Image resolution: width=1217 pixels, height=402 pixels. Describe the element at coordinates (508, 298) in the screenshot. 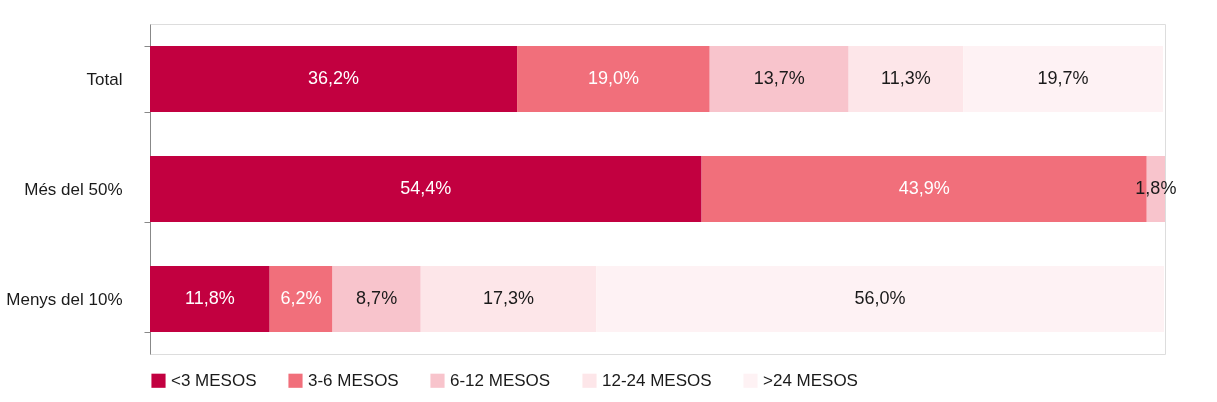

I see `data-label: 17,3%` at that location.